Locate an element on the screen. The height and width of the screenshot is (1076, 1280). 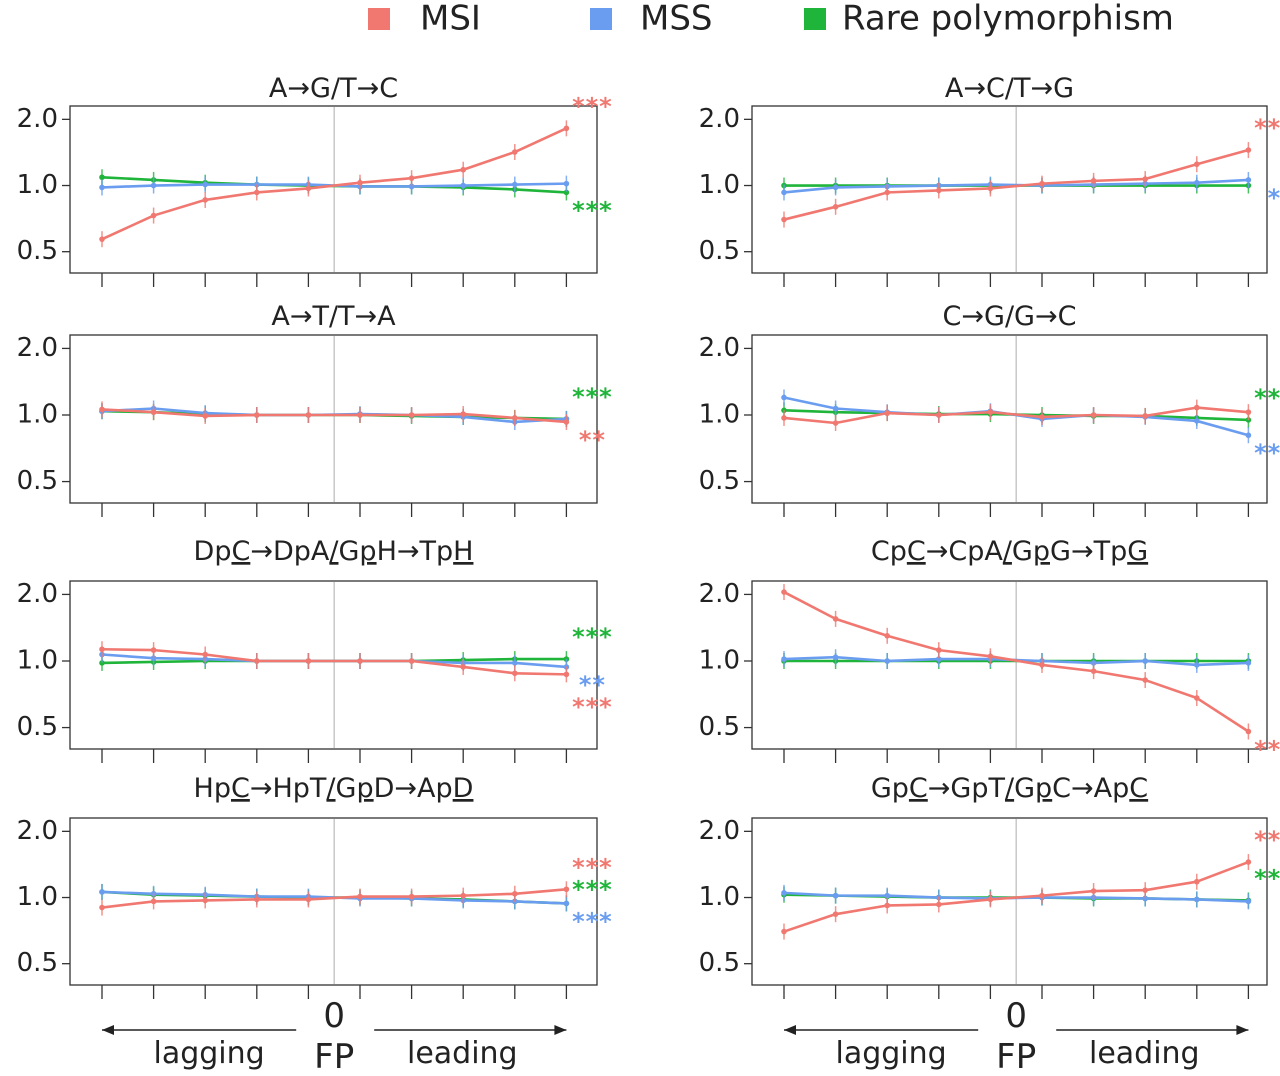
legend-item-msi: MSI is located at coordinates (424, 19).